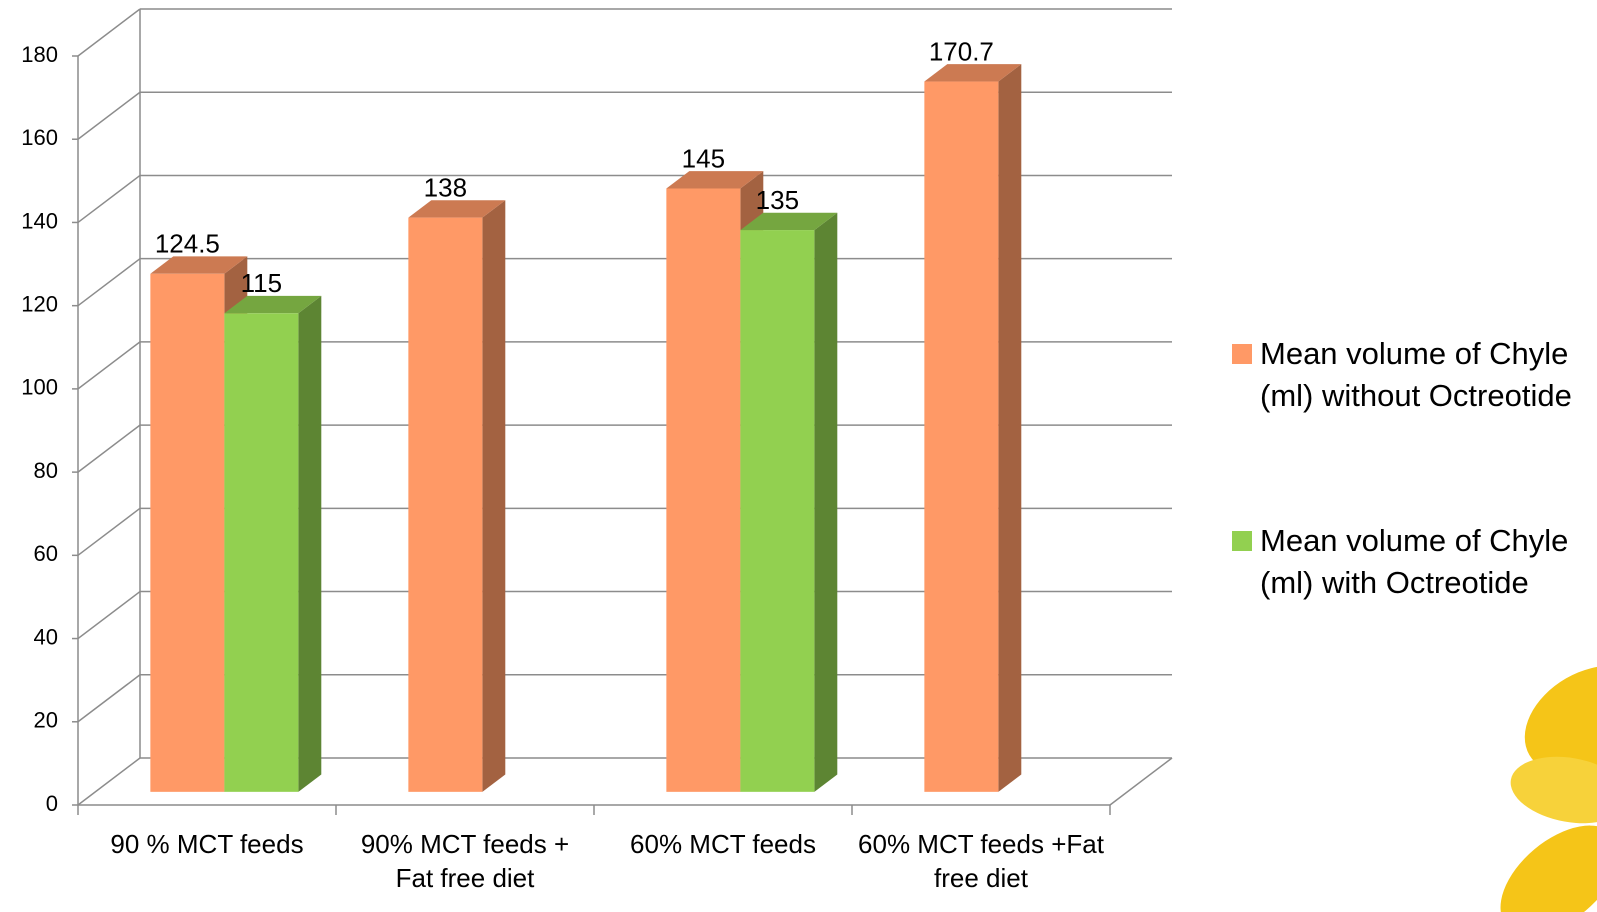 This screenshot has width=1597, height=912. I want to click on data-label: 135, so click(777, 200).